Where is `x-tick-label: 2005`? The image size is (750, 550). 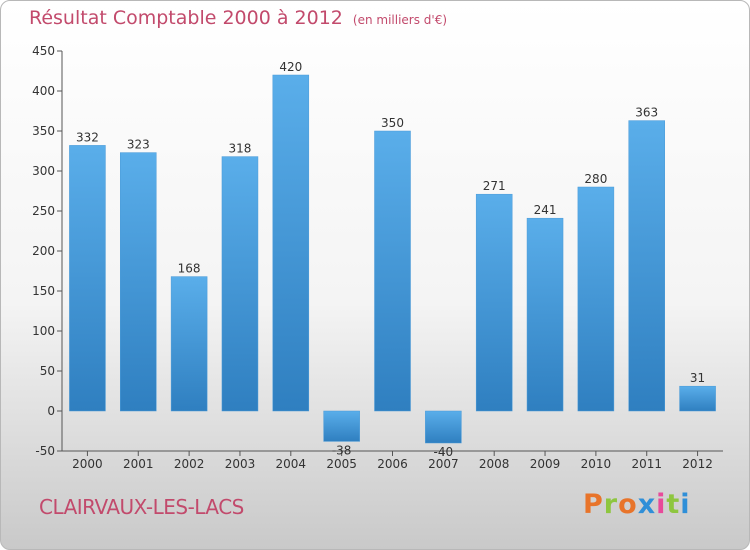 x-tick-label: 2005 is located at coordinates (341, 464).